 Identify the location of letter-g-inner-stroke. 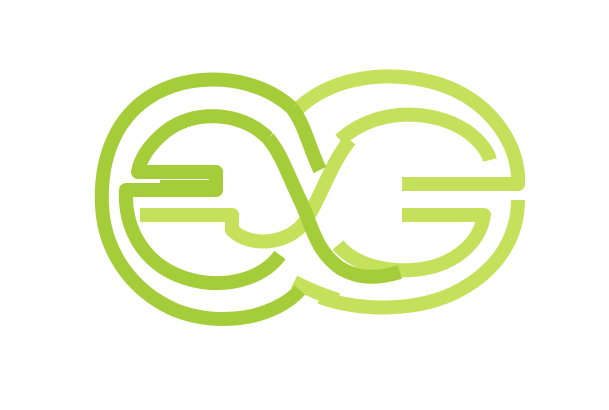
(416, 135).